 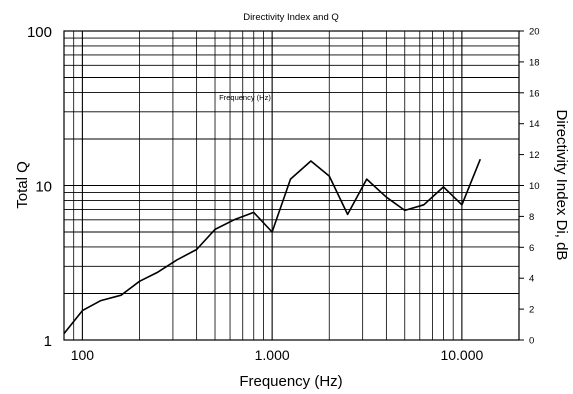 I want to click on bottom-axis-ticks: 100 1.000 10.000, so click(x=277, y=355).